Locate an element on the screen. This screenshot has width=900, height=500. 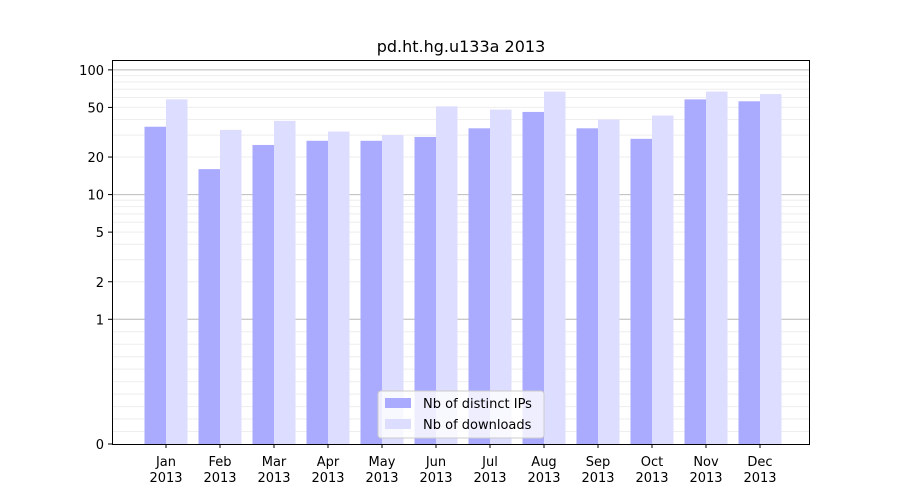
y-tick-label: 5 is located at coordinates (100, 233).